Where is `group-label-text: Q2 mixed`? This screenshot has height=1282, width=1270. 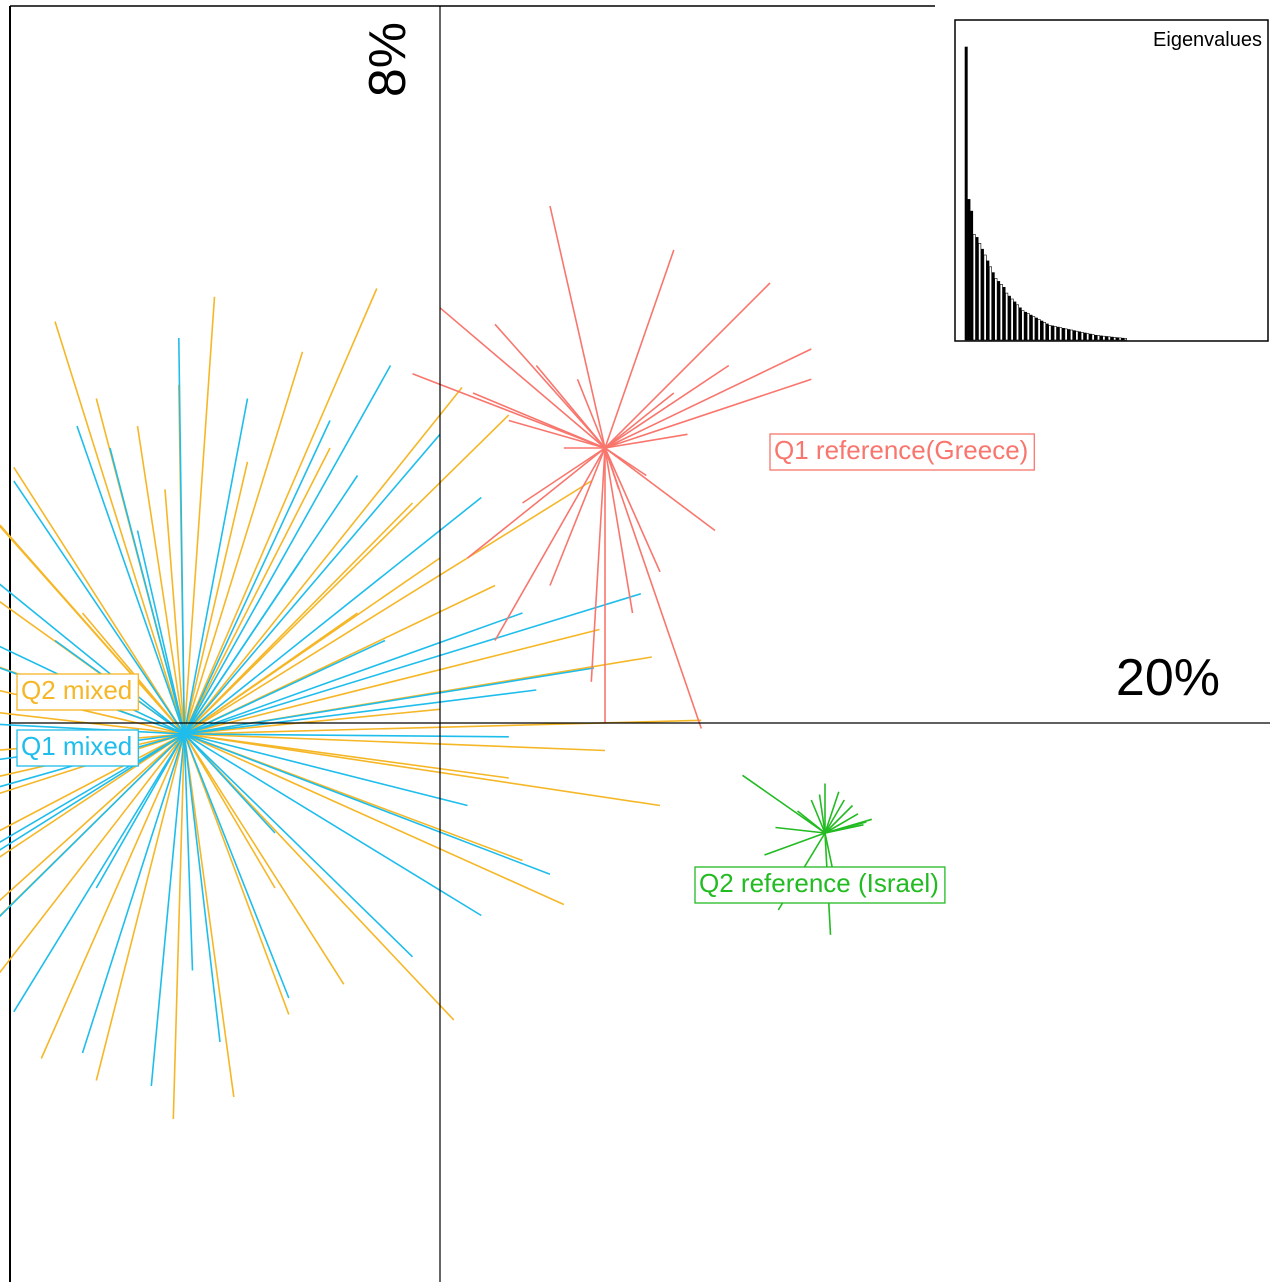
group-label-text: Q2 mixed is located at coordinates (76, 690).